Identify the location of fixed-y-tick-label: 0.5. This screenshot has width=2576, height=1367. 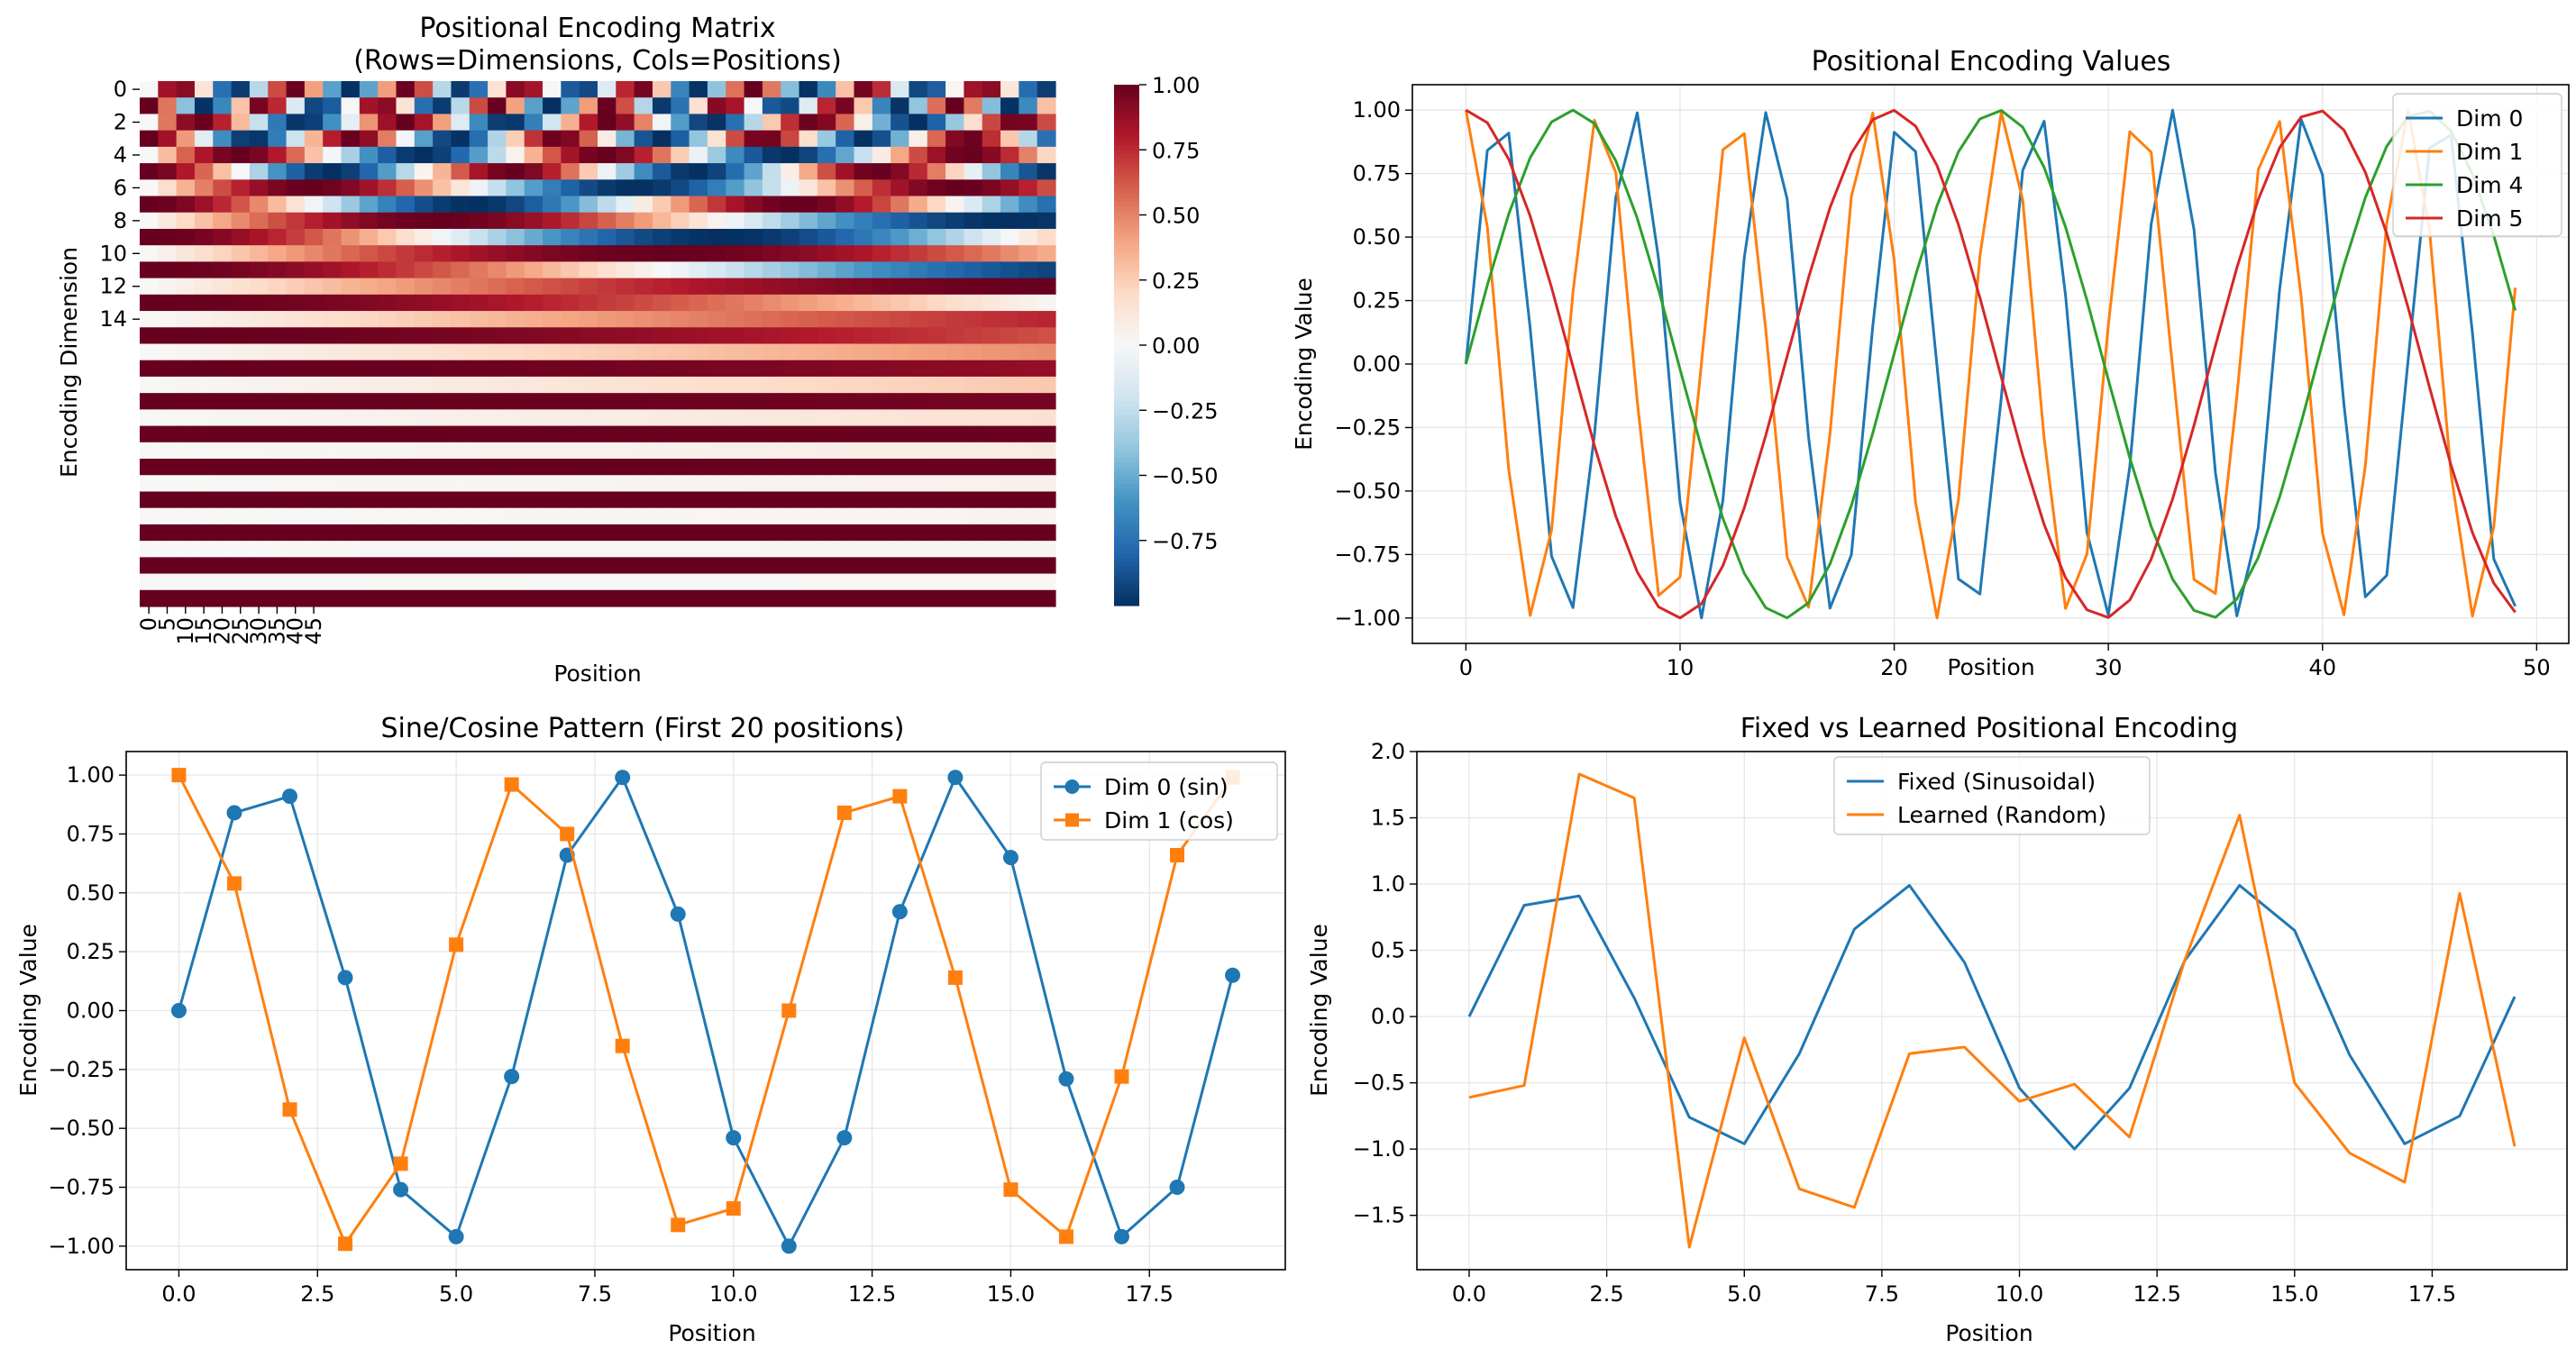
(1388, 950).